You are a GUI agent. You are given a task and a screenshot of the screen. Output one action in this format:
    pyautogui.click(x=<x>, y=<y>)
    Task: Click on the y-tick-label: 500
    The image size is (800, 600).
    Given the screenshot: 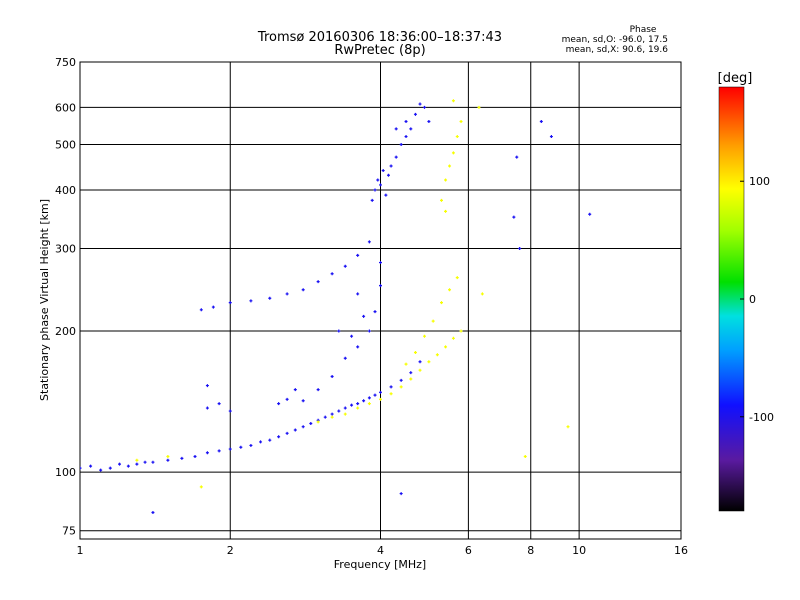 What is the action you would take?
    pyautogui.click(x=65, y=145)
    